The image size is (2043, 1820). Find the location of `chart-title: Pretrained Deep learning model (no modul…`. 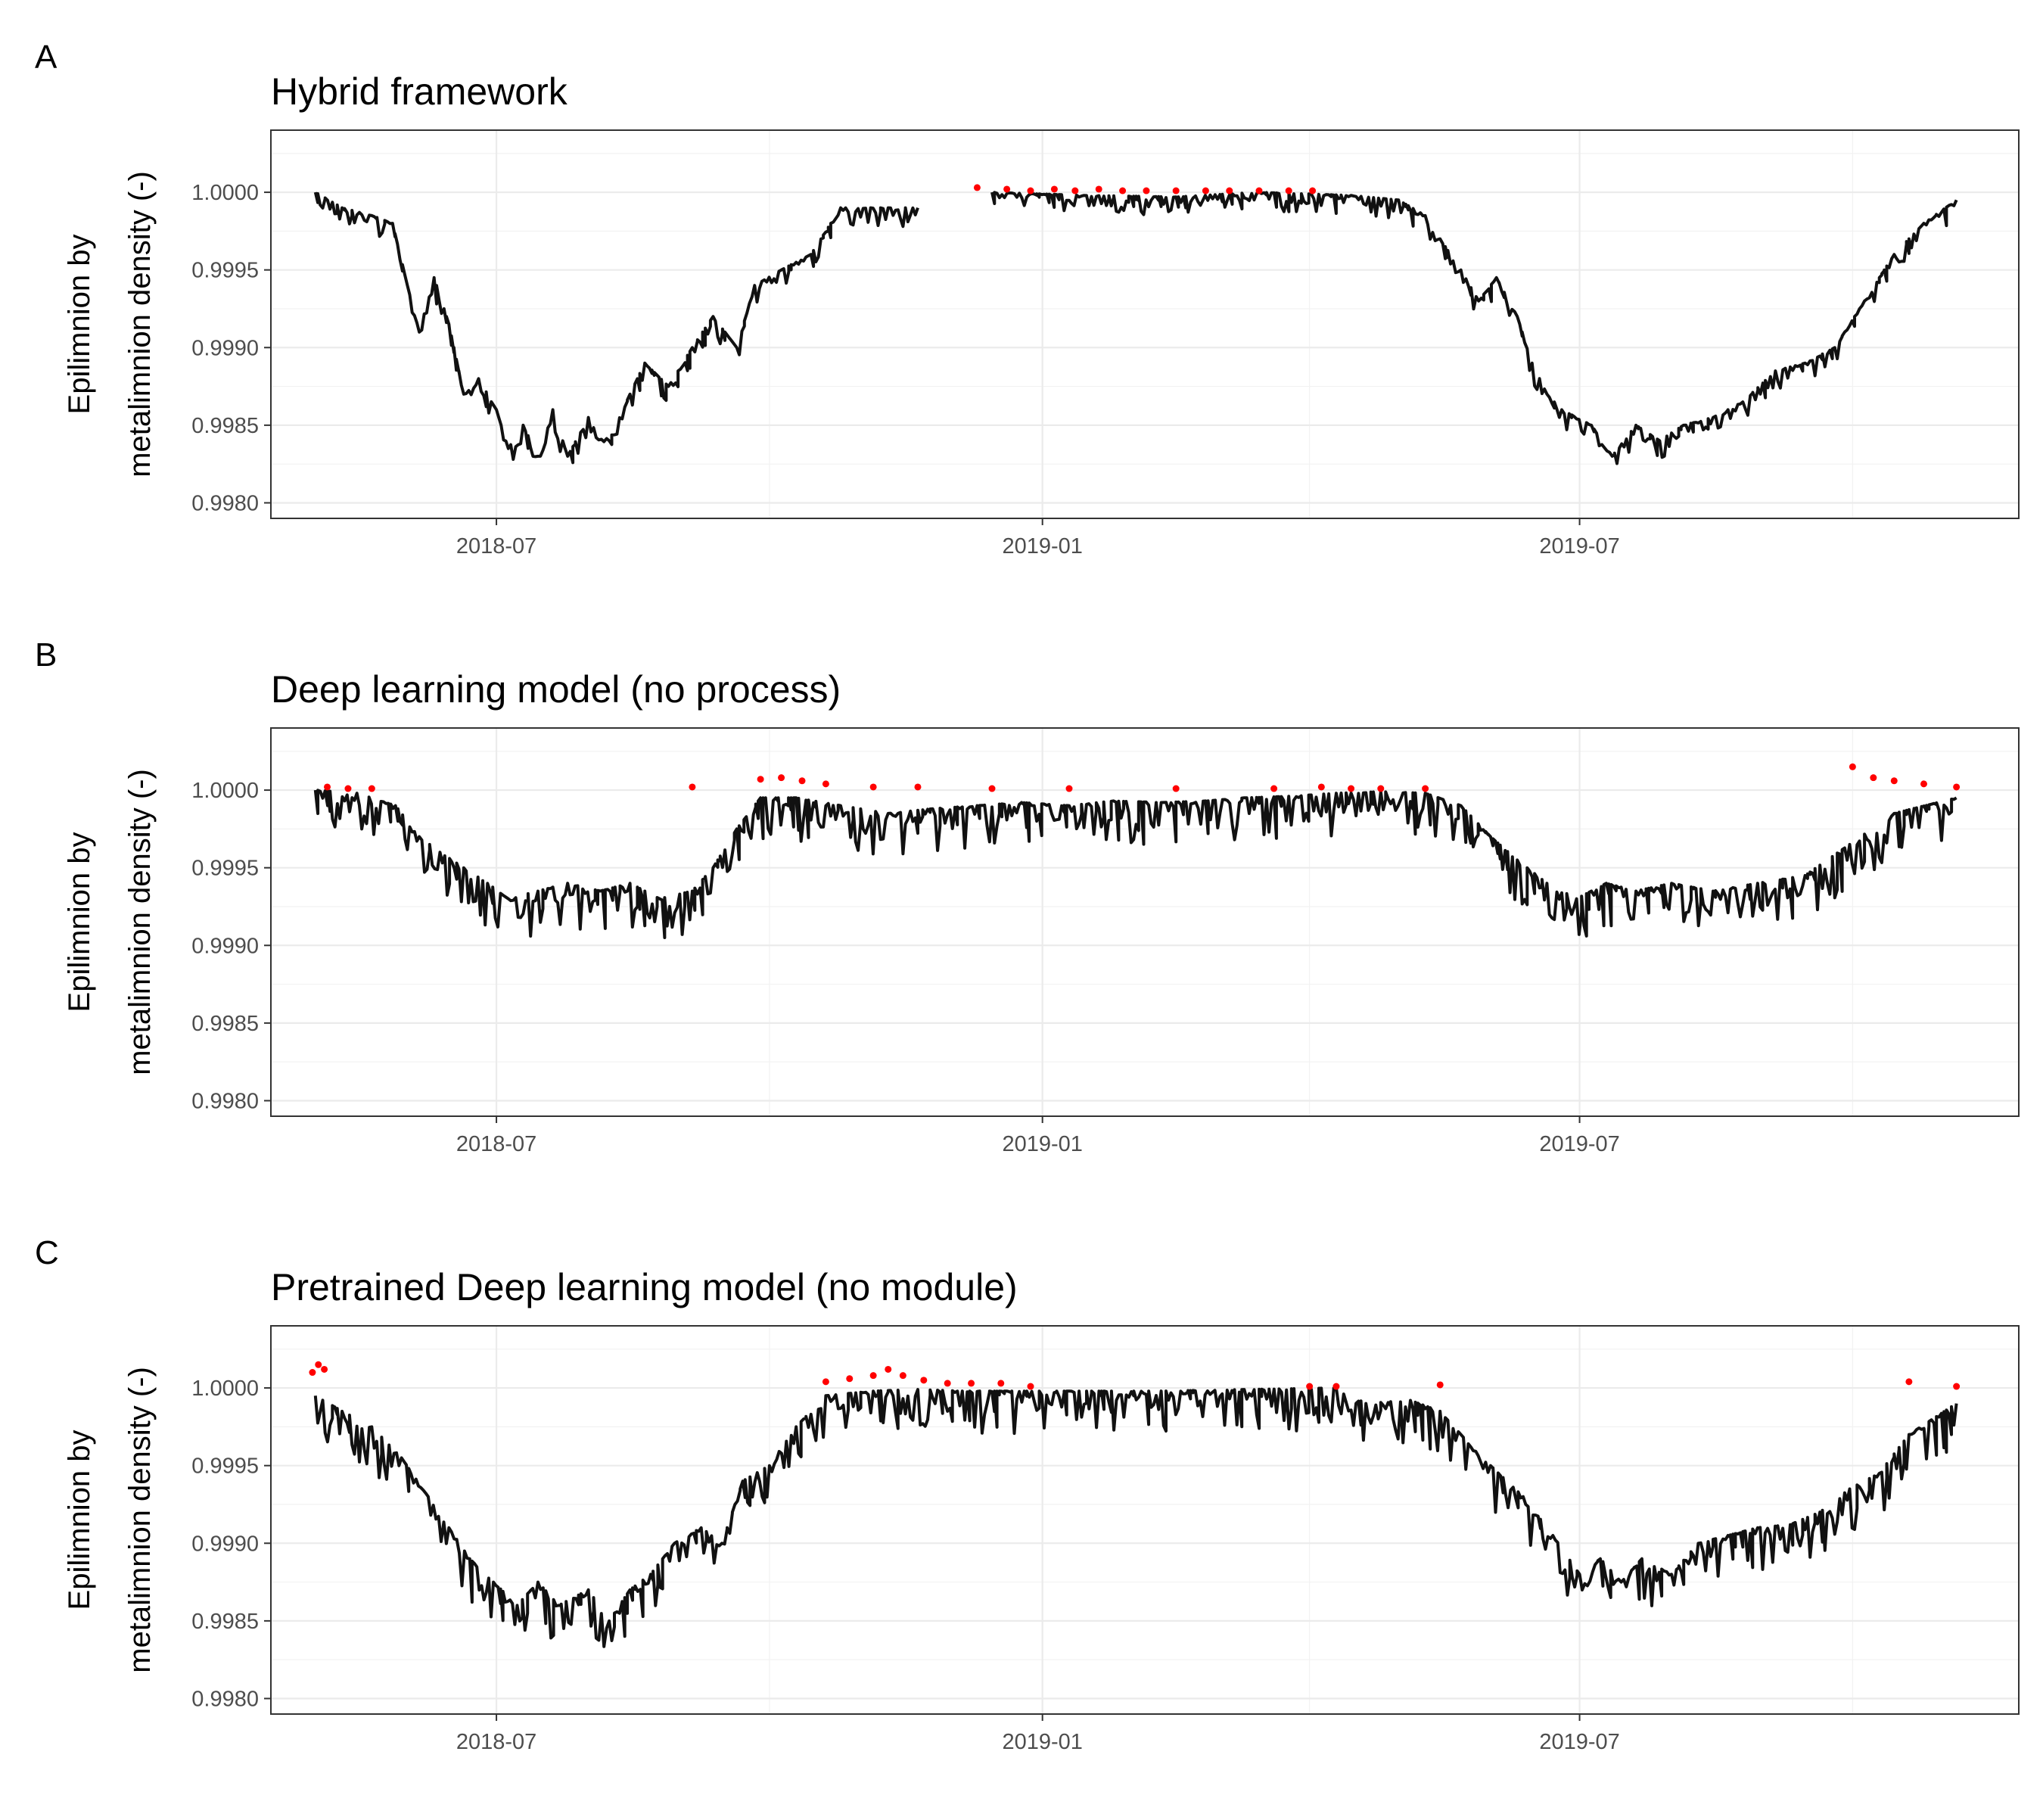

chart-title: Pretrained Deep learning model (no modul… is located at coordinates (645, 1287).